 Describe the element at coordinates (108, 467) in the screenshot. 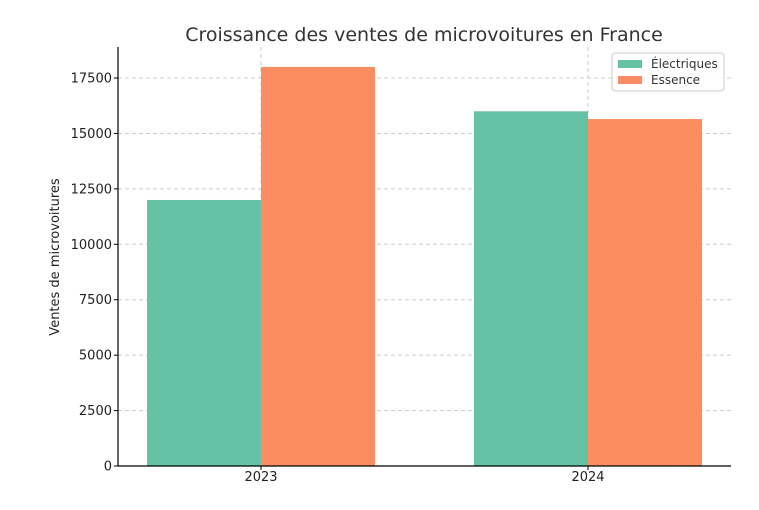

I see `y-tick-label-0: 0` at that location.